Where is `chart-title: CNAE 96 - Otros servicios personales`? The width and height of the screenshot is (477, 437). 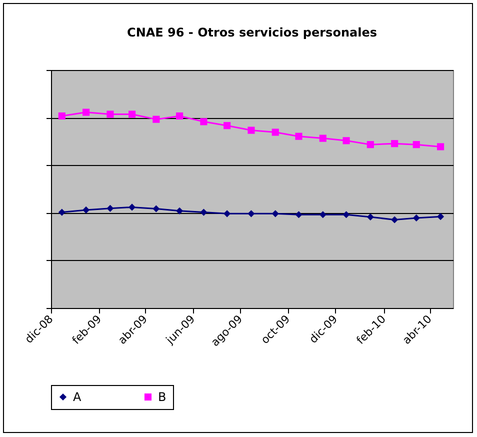
chart-title: CNAE 96 - Otros servicios personales is located at coordinates (252, 33).